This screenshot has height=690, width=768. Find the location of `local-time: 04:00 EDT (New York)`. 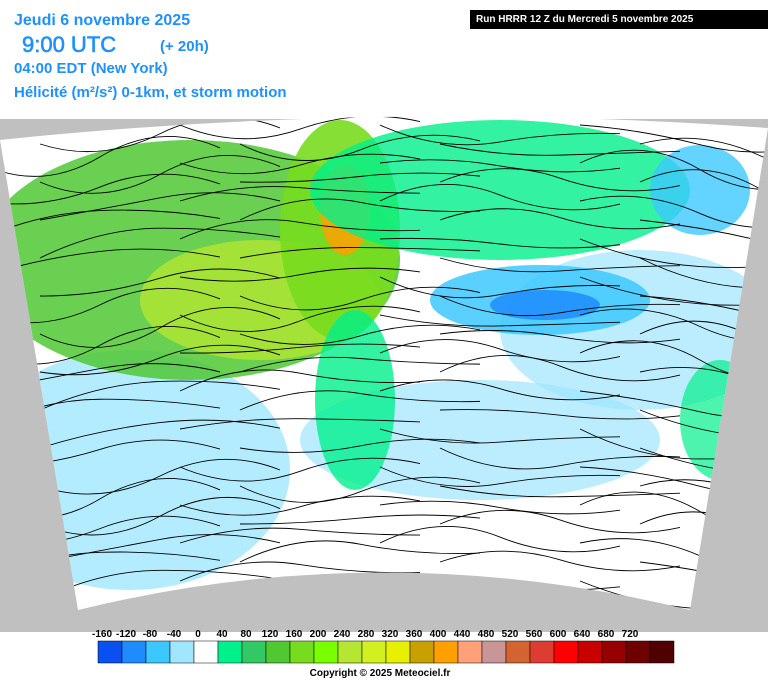

local-time: 04:00 EDT (New York) is located at coordinates (91, 68).